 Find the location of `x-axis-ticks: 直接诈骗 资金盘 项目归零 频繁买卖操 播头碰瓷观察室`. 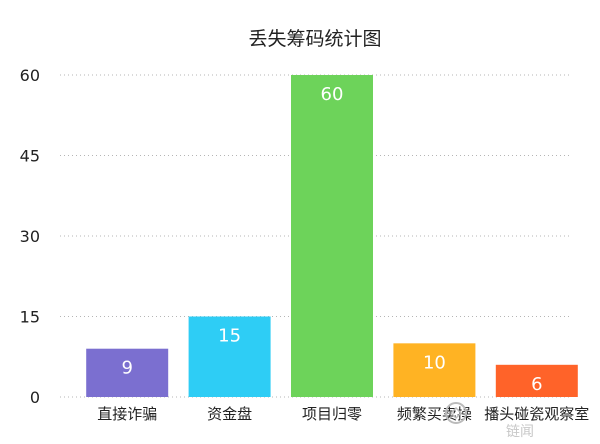

x-axis-ticks: 直接诈骗 资金盘 项目归零 频繁买卖操 播头碰瓷观察室 is located at coordinates (343, 414).